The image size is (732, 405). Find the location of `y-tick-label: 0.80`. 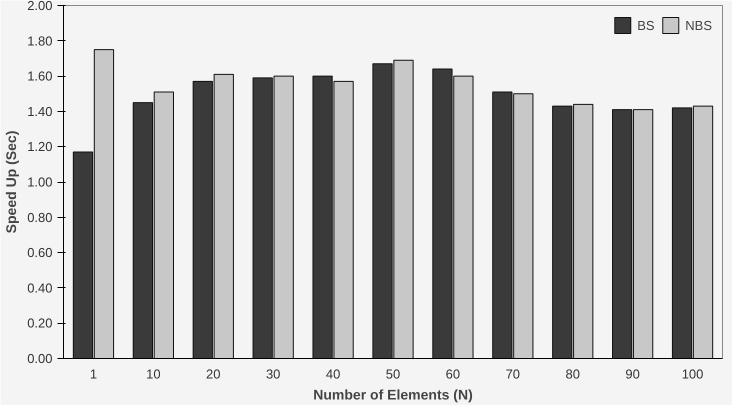

y-tick-label: 0.80 is located at coordinates (40, 217).